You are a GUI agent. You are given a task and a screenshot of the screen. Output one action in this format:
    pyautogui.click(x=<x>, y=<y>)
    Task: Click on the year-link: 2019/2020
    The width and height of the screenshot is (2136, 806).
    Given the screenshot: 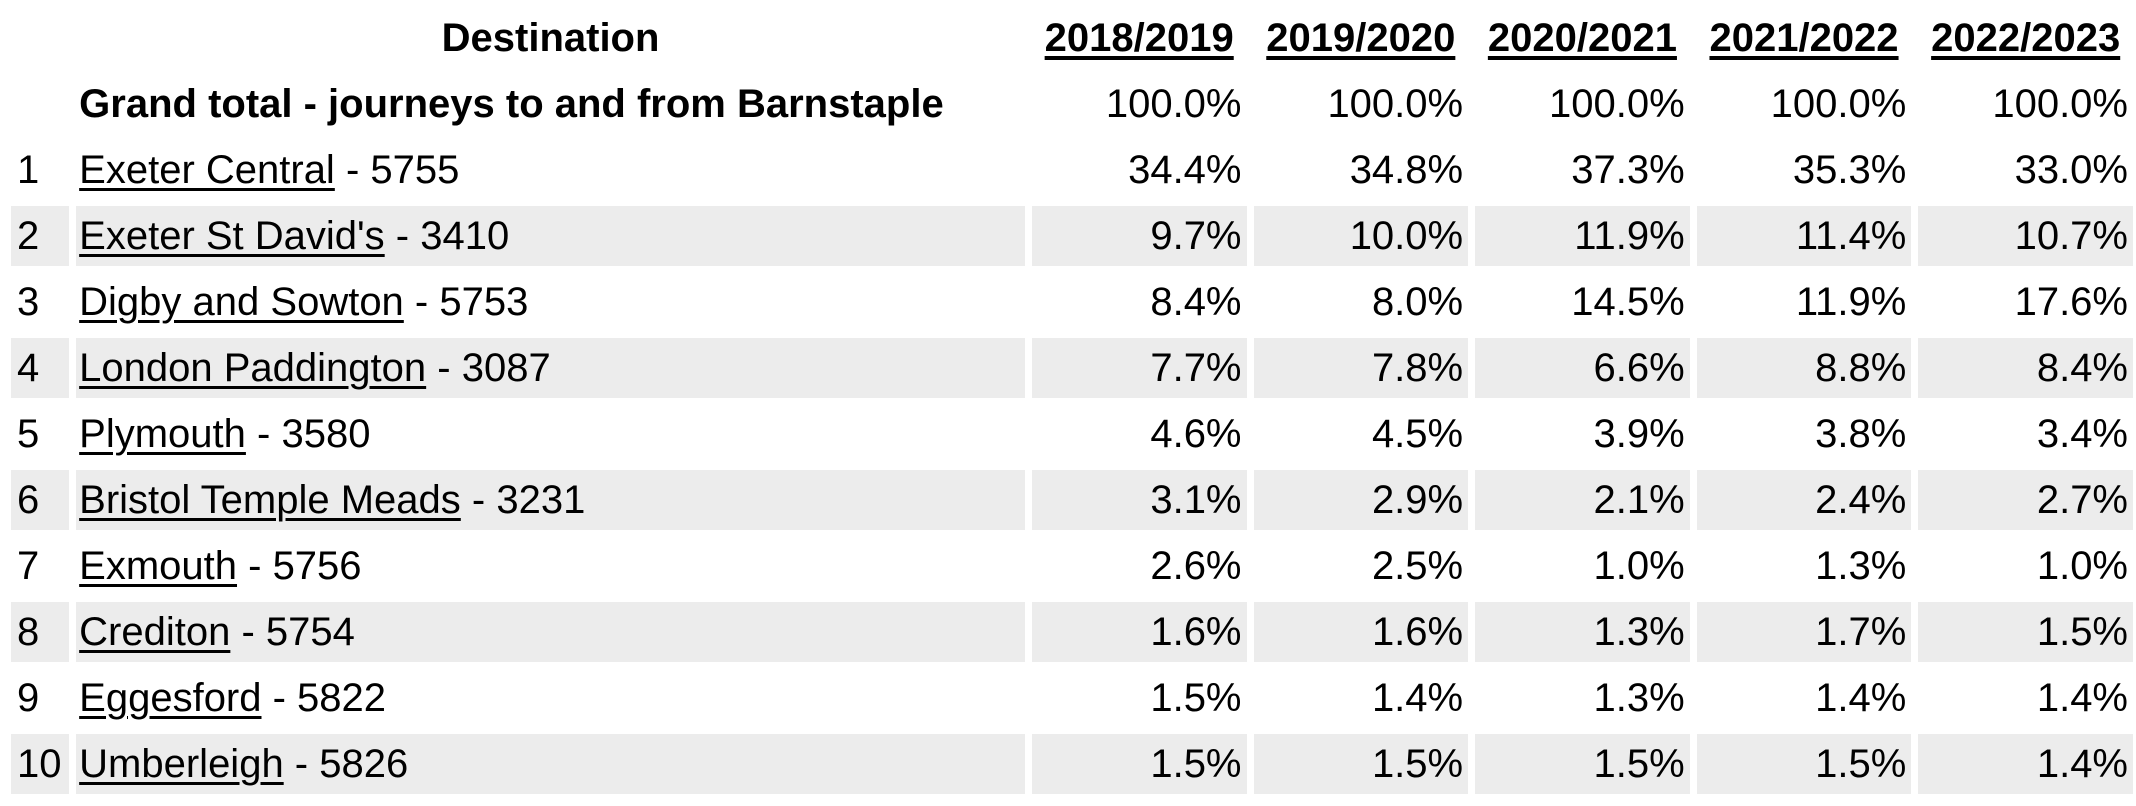 What is the action you would take?
    pyautogui.click(x=1361, y=37)
    